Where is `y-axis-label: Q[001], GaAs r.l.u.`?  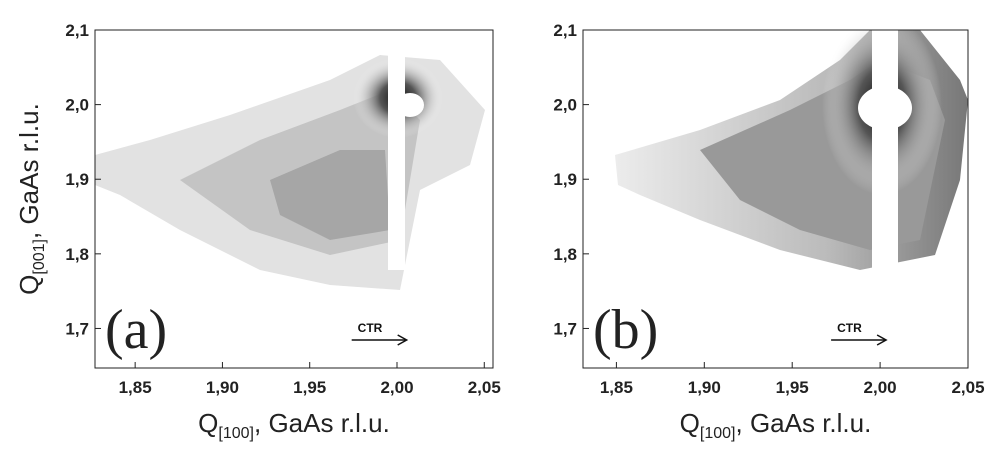
y-axis-label: Q[001], GaAs r.l.u. is located at coordinates (31, 199).